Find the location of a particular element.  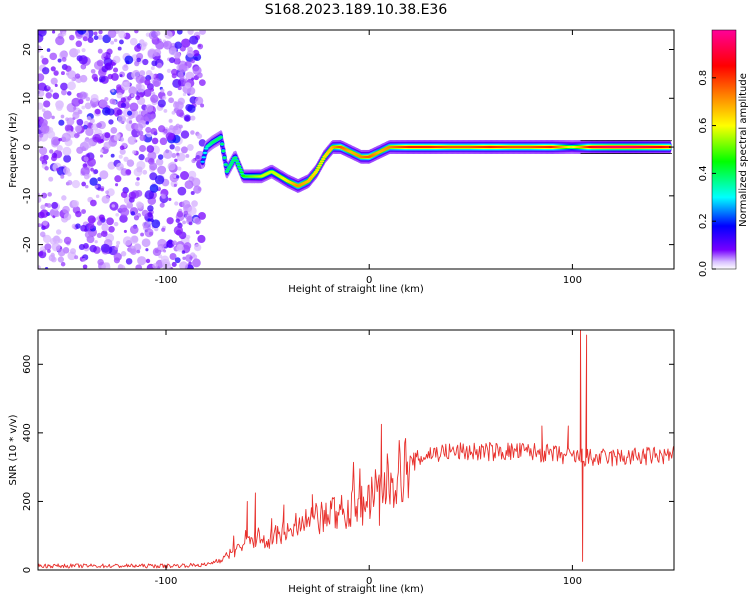

colorbar-tick-label: 0.2 is located at coordinates (703, 221).